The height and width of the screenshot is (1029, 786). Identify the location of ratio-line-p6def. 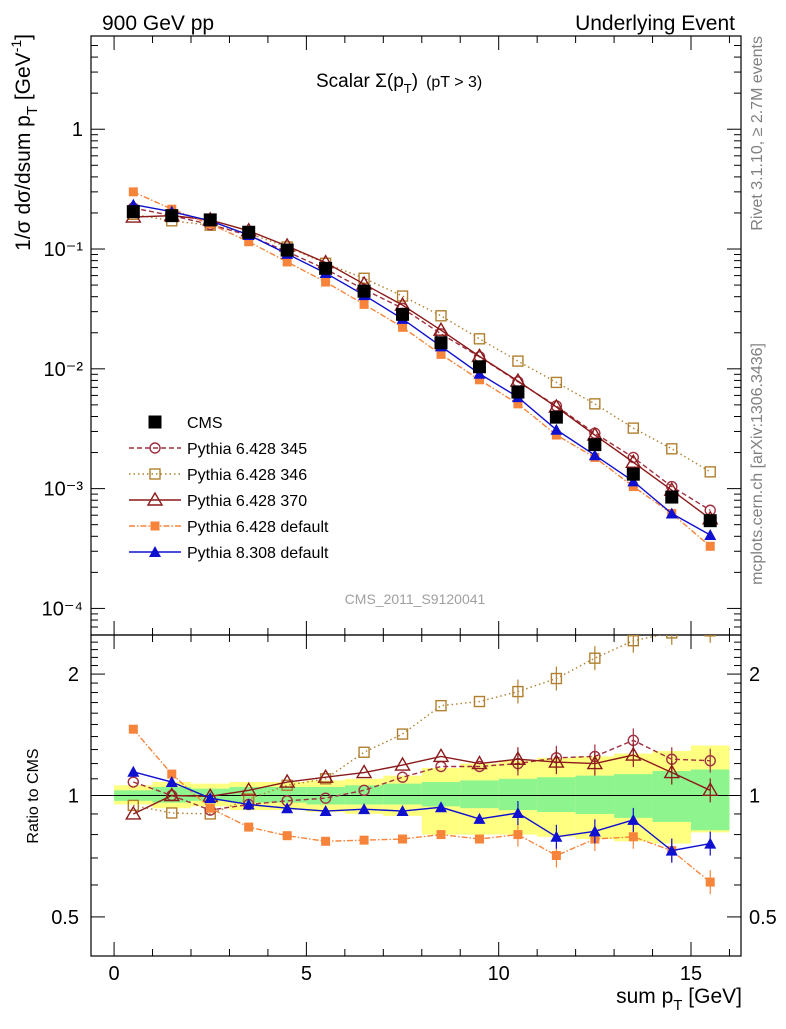
(421, 805).